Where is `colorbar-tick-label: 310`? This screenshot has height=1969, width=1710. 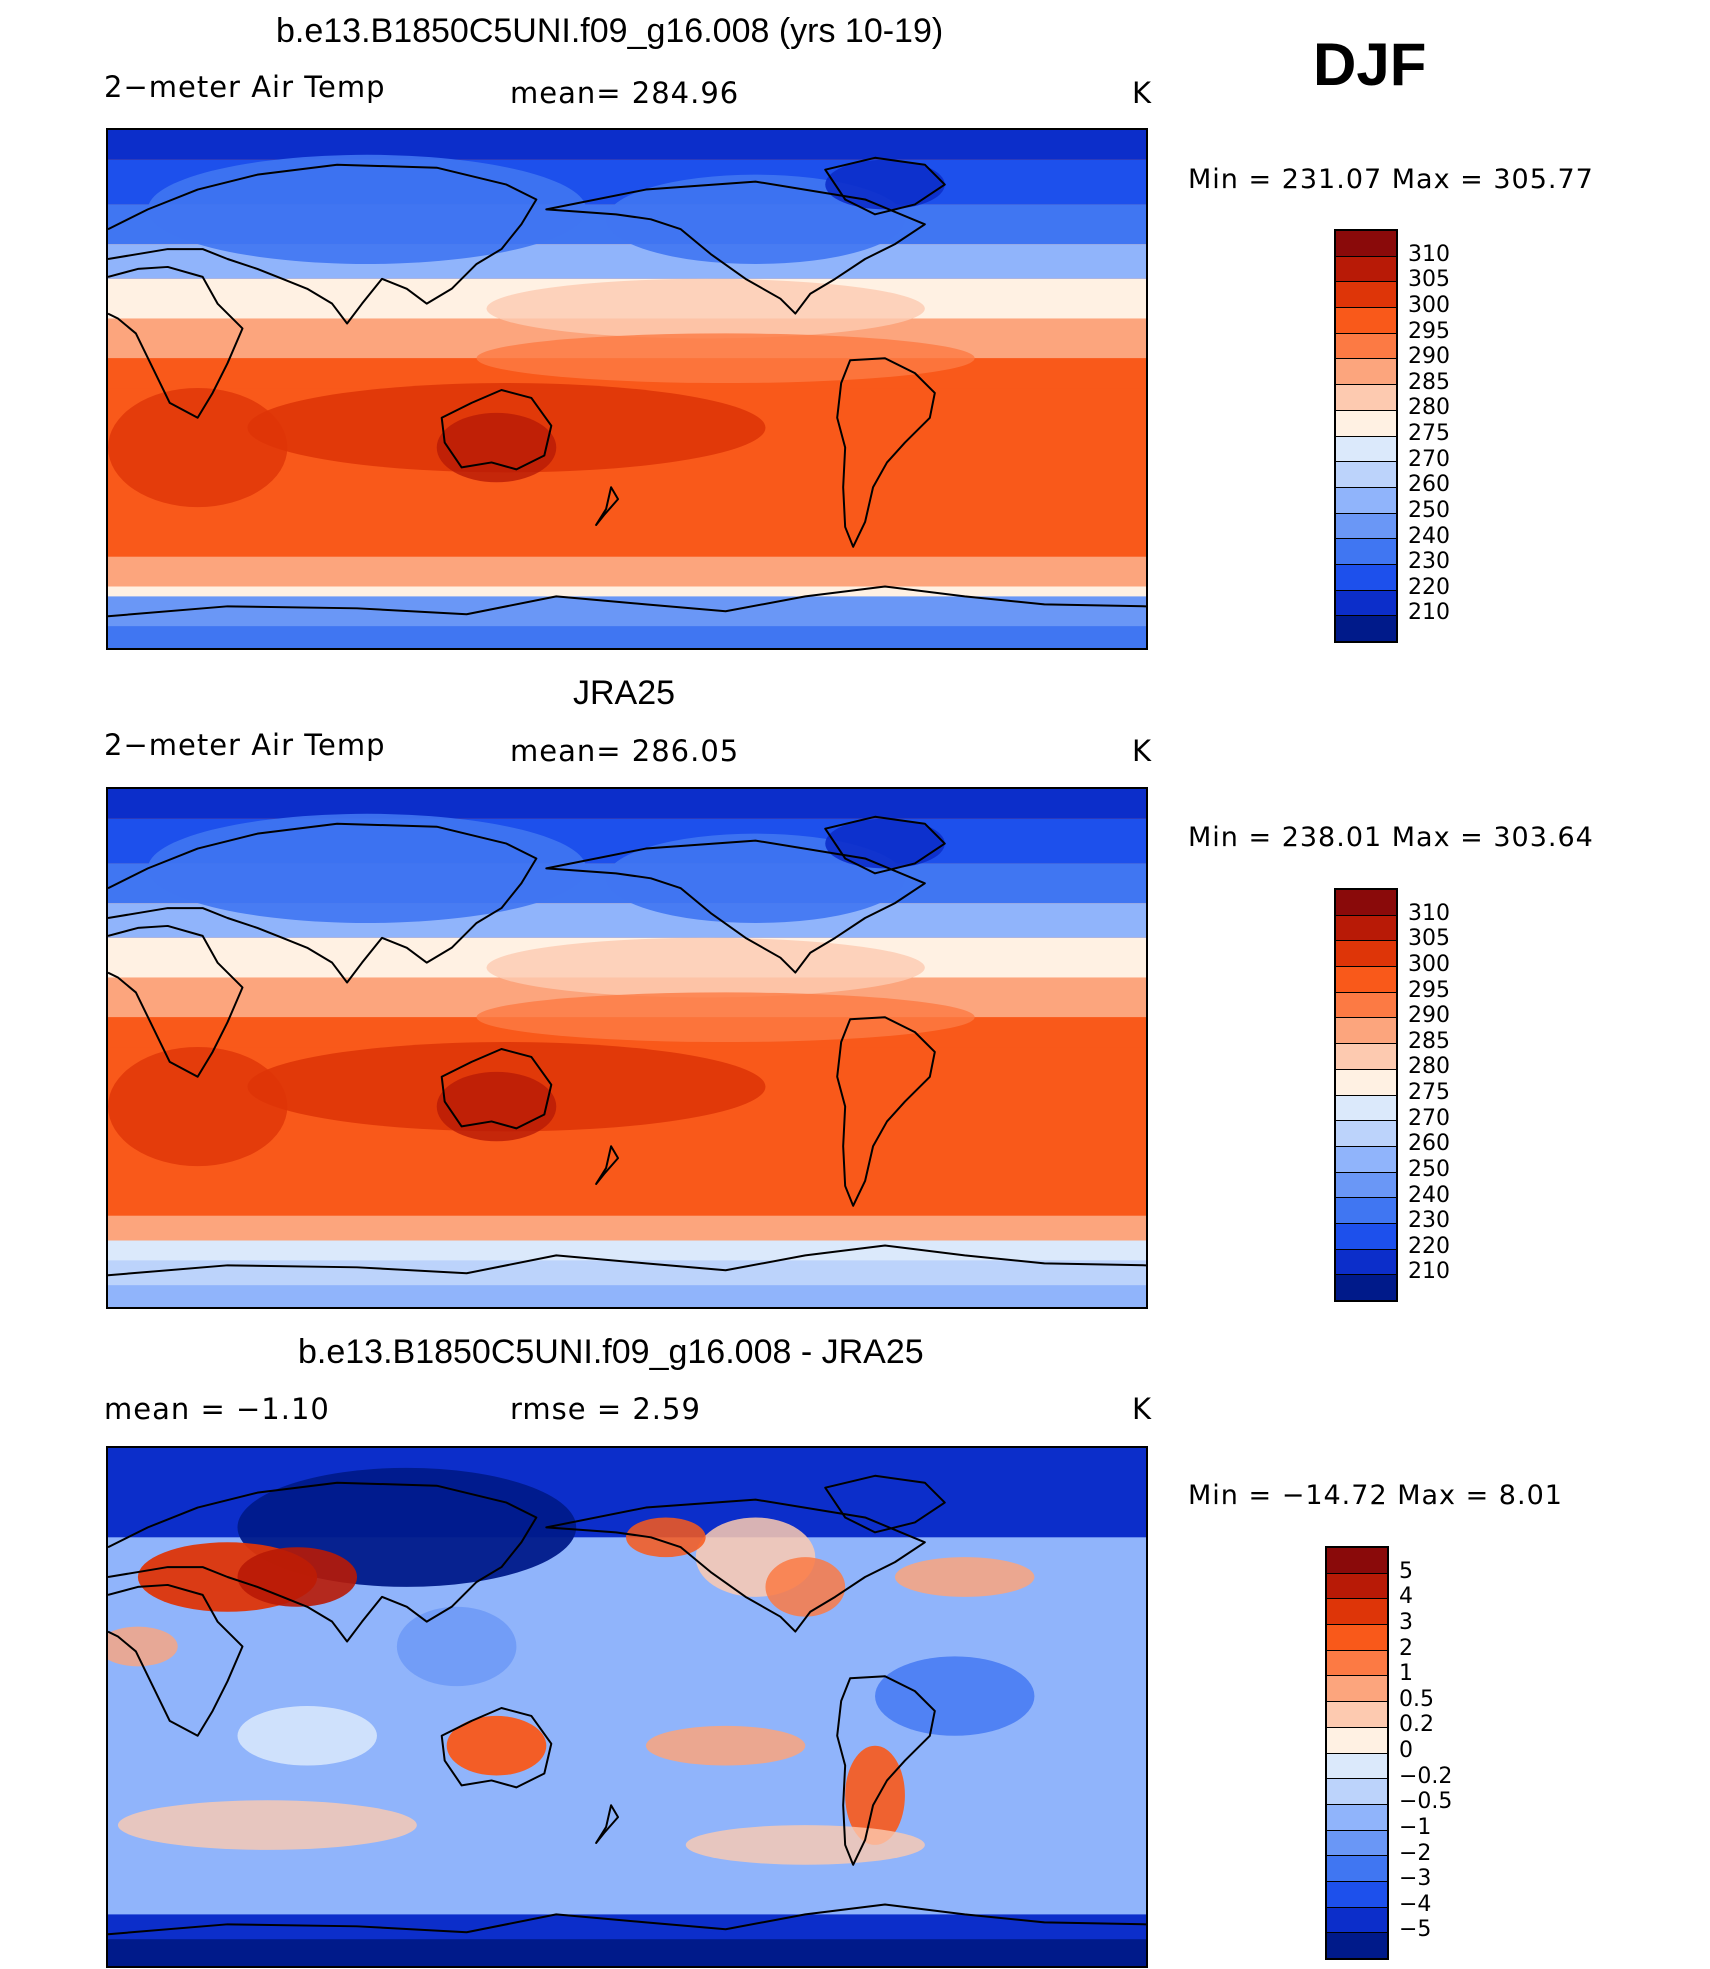 colorbar-tick-label: 310 is located at coordinates (1429, 254).